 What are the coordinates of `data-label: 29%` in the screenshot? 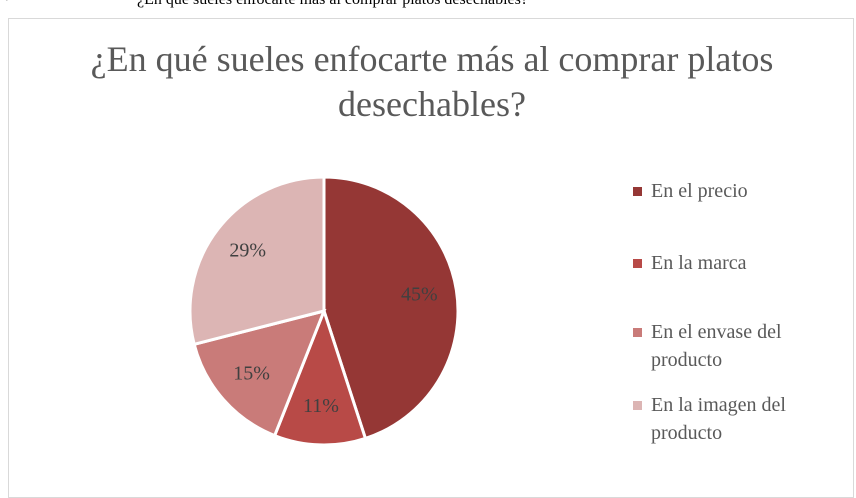 It's located at (247, 250).